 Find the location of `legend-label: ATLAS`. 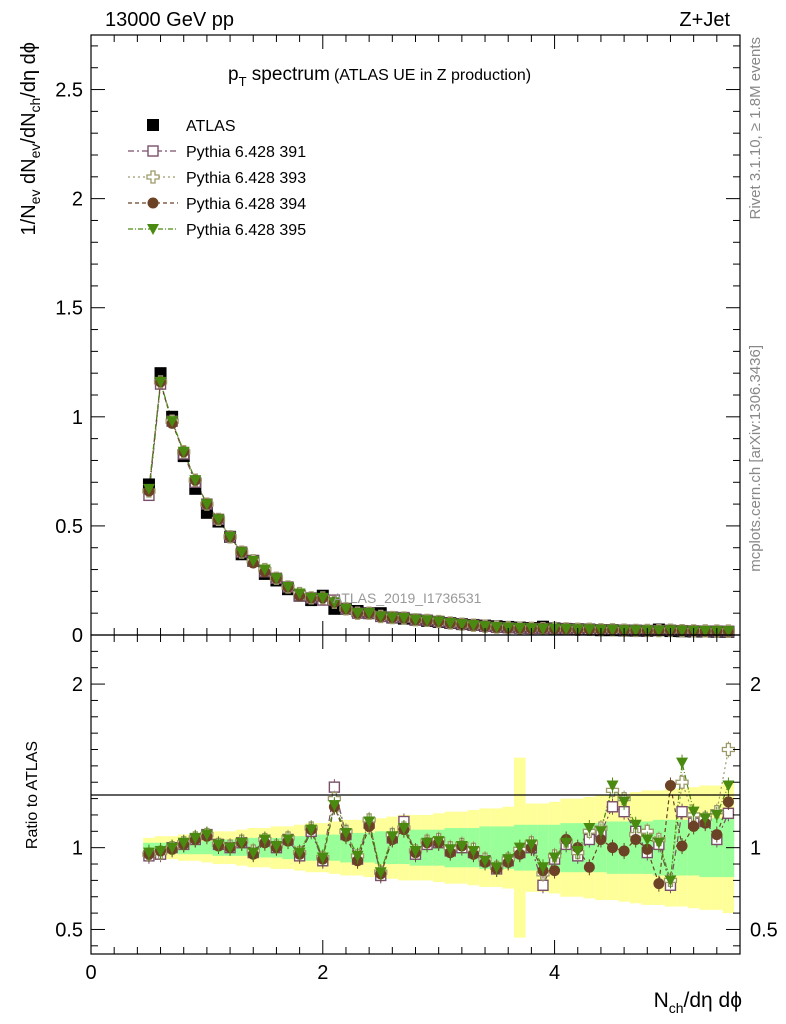

legend-label: ATLAS is located at coordinates (211, 126).